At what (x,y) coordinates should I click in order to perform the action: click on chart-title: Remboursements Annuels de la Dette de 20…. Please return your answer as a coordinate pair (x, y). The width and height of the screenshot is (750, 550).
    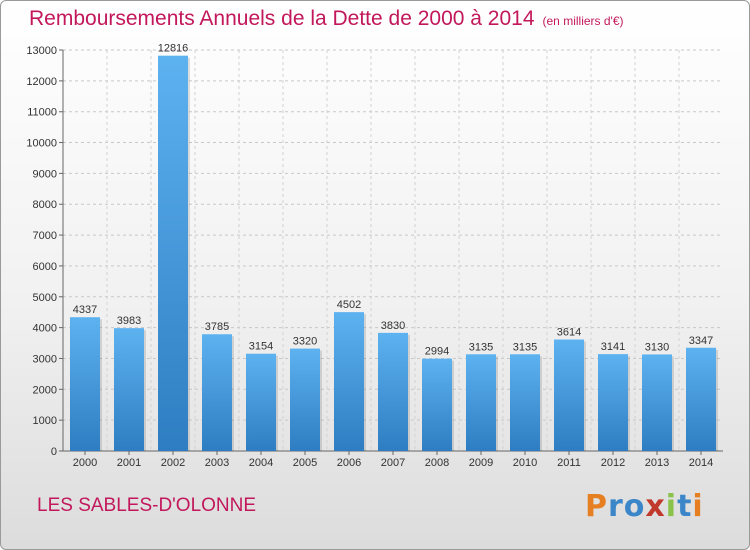
    Looking at the image, I should click on (326, 19).